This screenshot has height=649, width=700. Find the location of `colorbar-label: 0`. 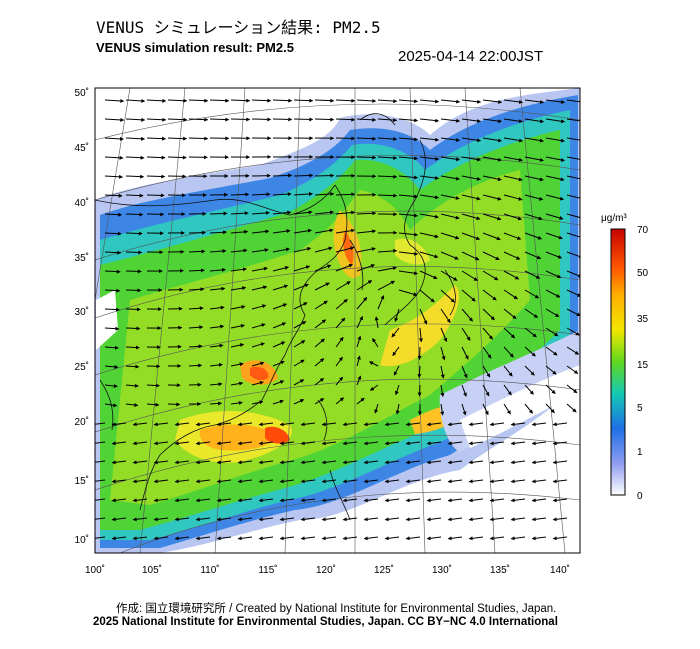

colorbar-label: 0 is located at coordinates (640, 496).